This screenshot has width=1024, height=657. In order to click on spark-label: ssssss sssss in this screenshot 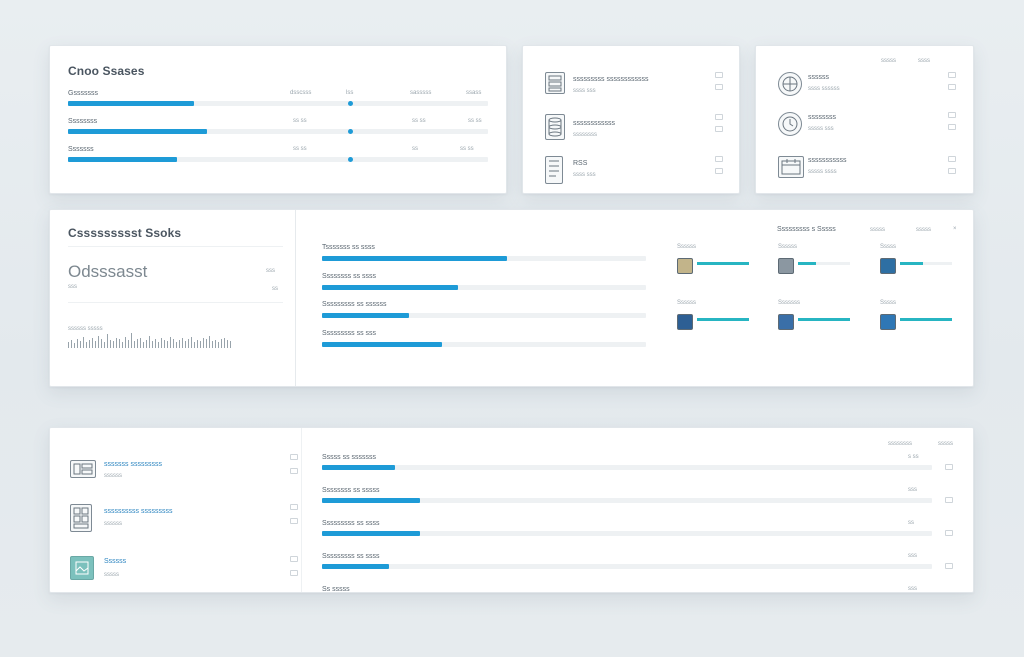, I will do `click(85, 329)`.